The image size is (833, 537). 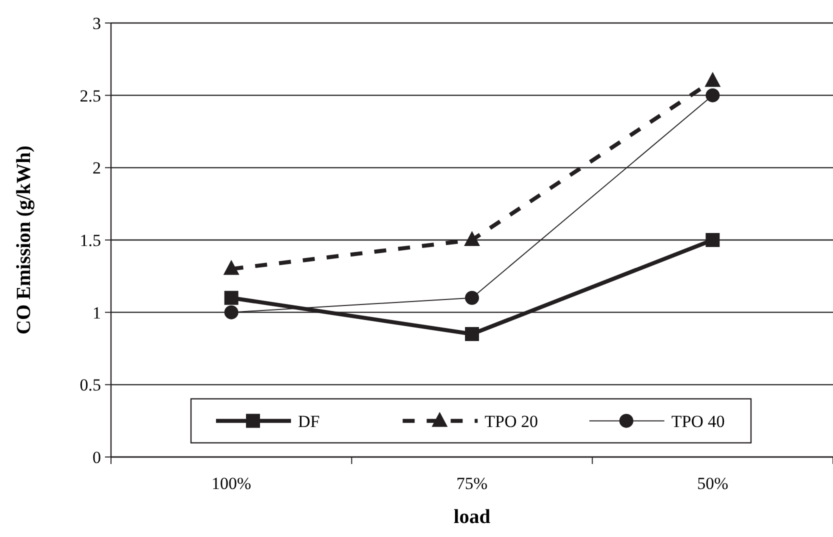 What do you see at coordinates (90, 96) in the screenshot?
I see `y-tick-label: 2.5` at bounding box center [90, 96].